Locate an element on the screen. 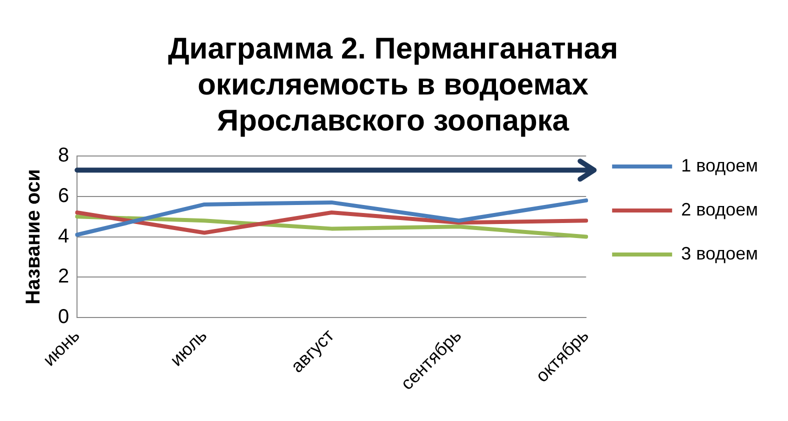  y-tick-label: 2 is located at coordinates (64, 277).